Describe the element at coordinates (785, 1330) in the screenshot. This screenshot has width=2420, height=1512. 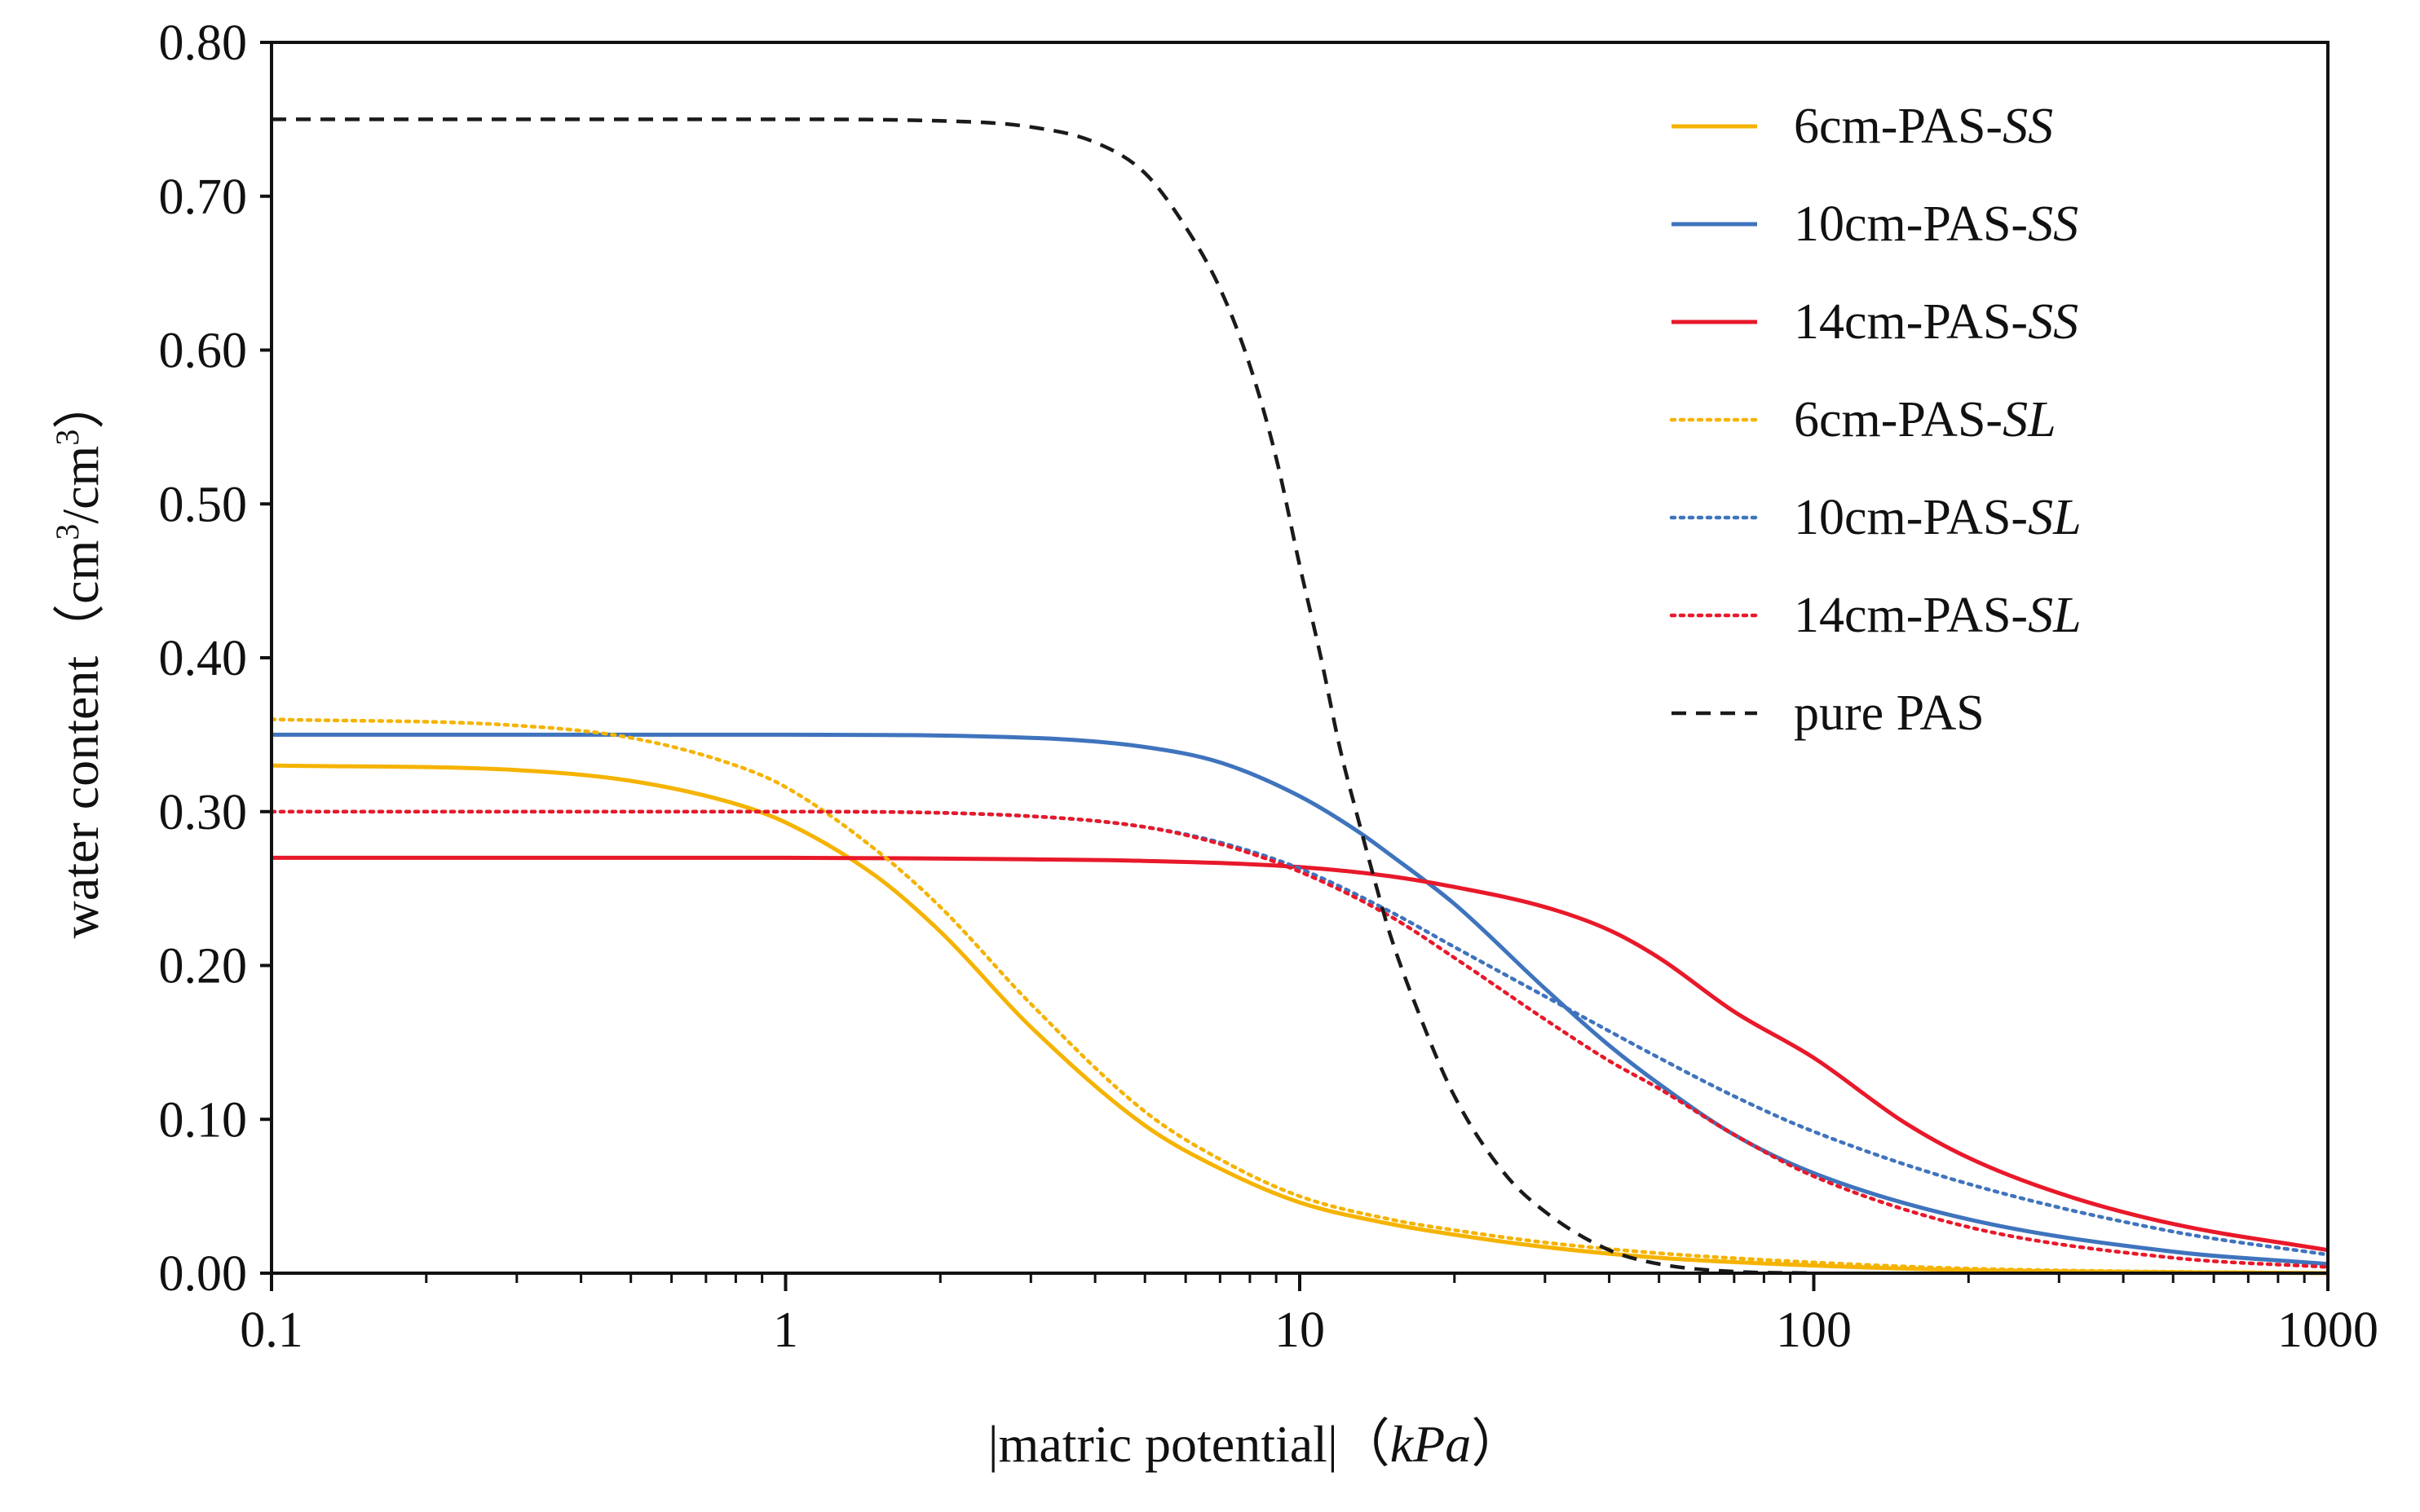
I see `x-tick-label: 1` at that location.